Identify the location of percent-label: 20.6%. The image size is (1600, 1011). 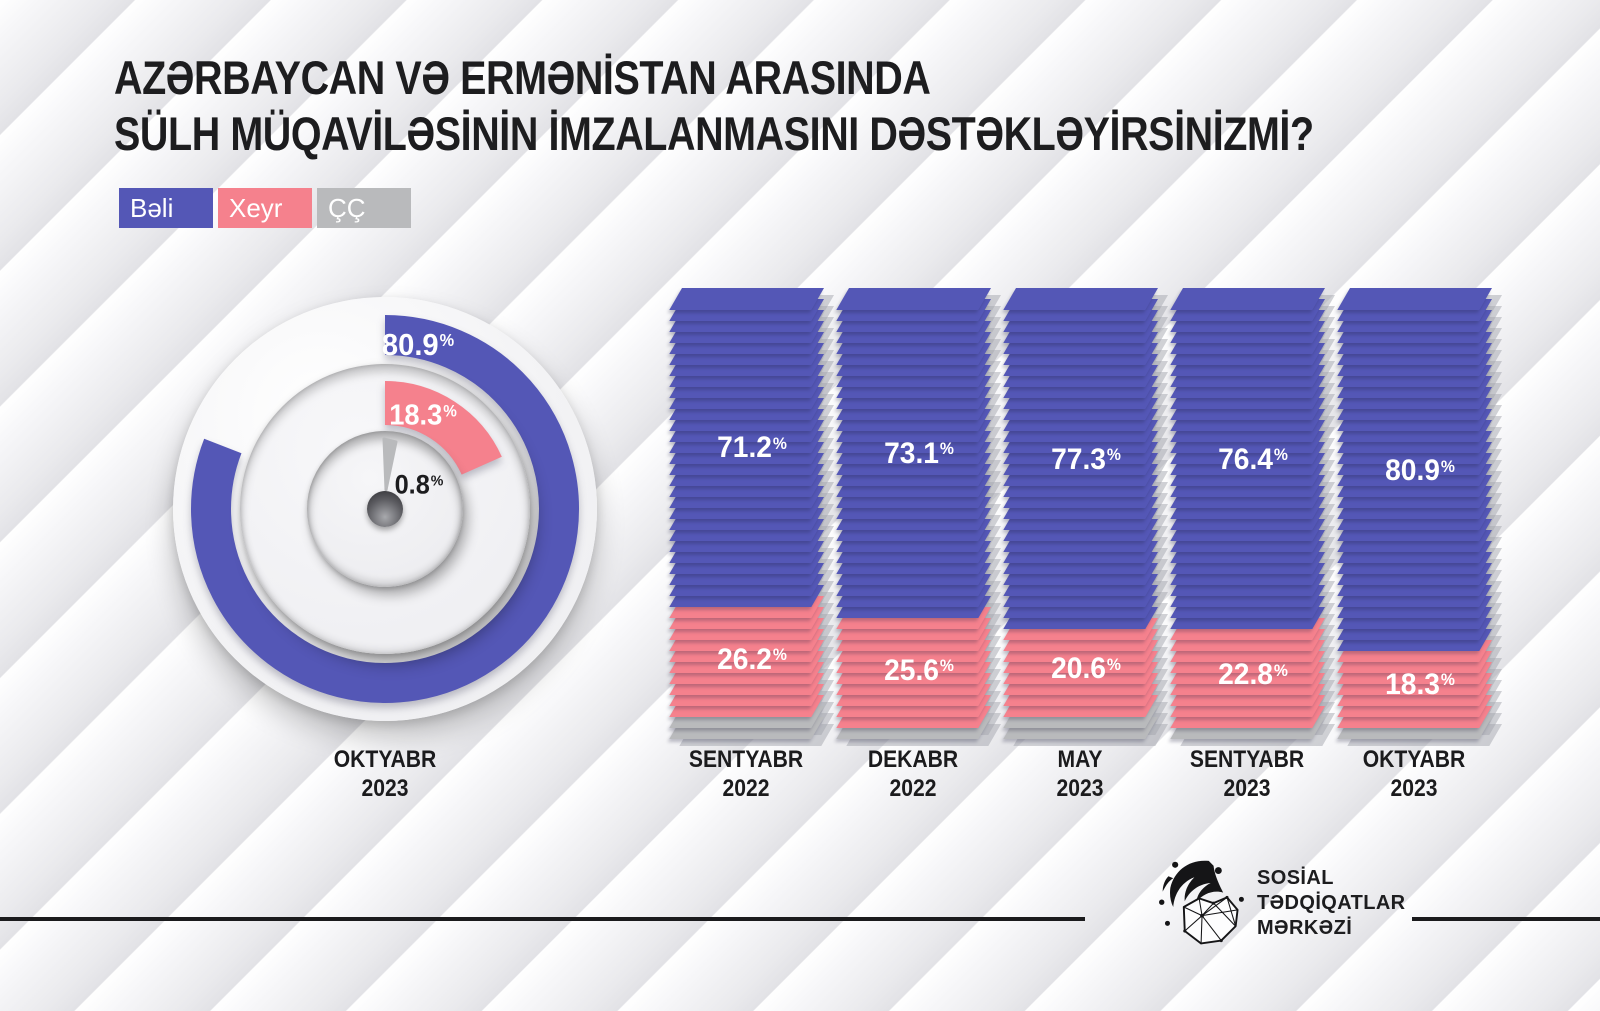
(1086, 669).